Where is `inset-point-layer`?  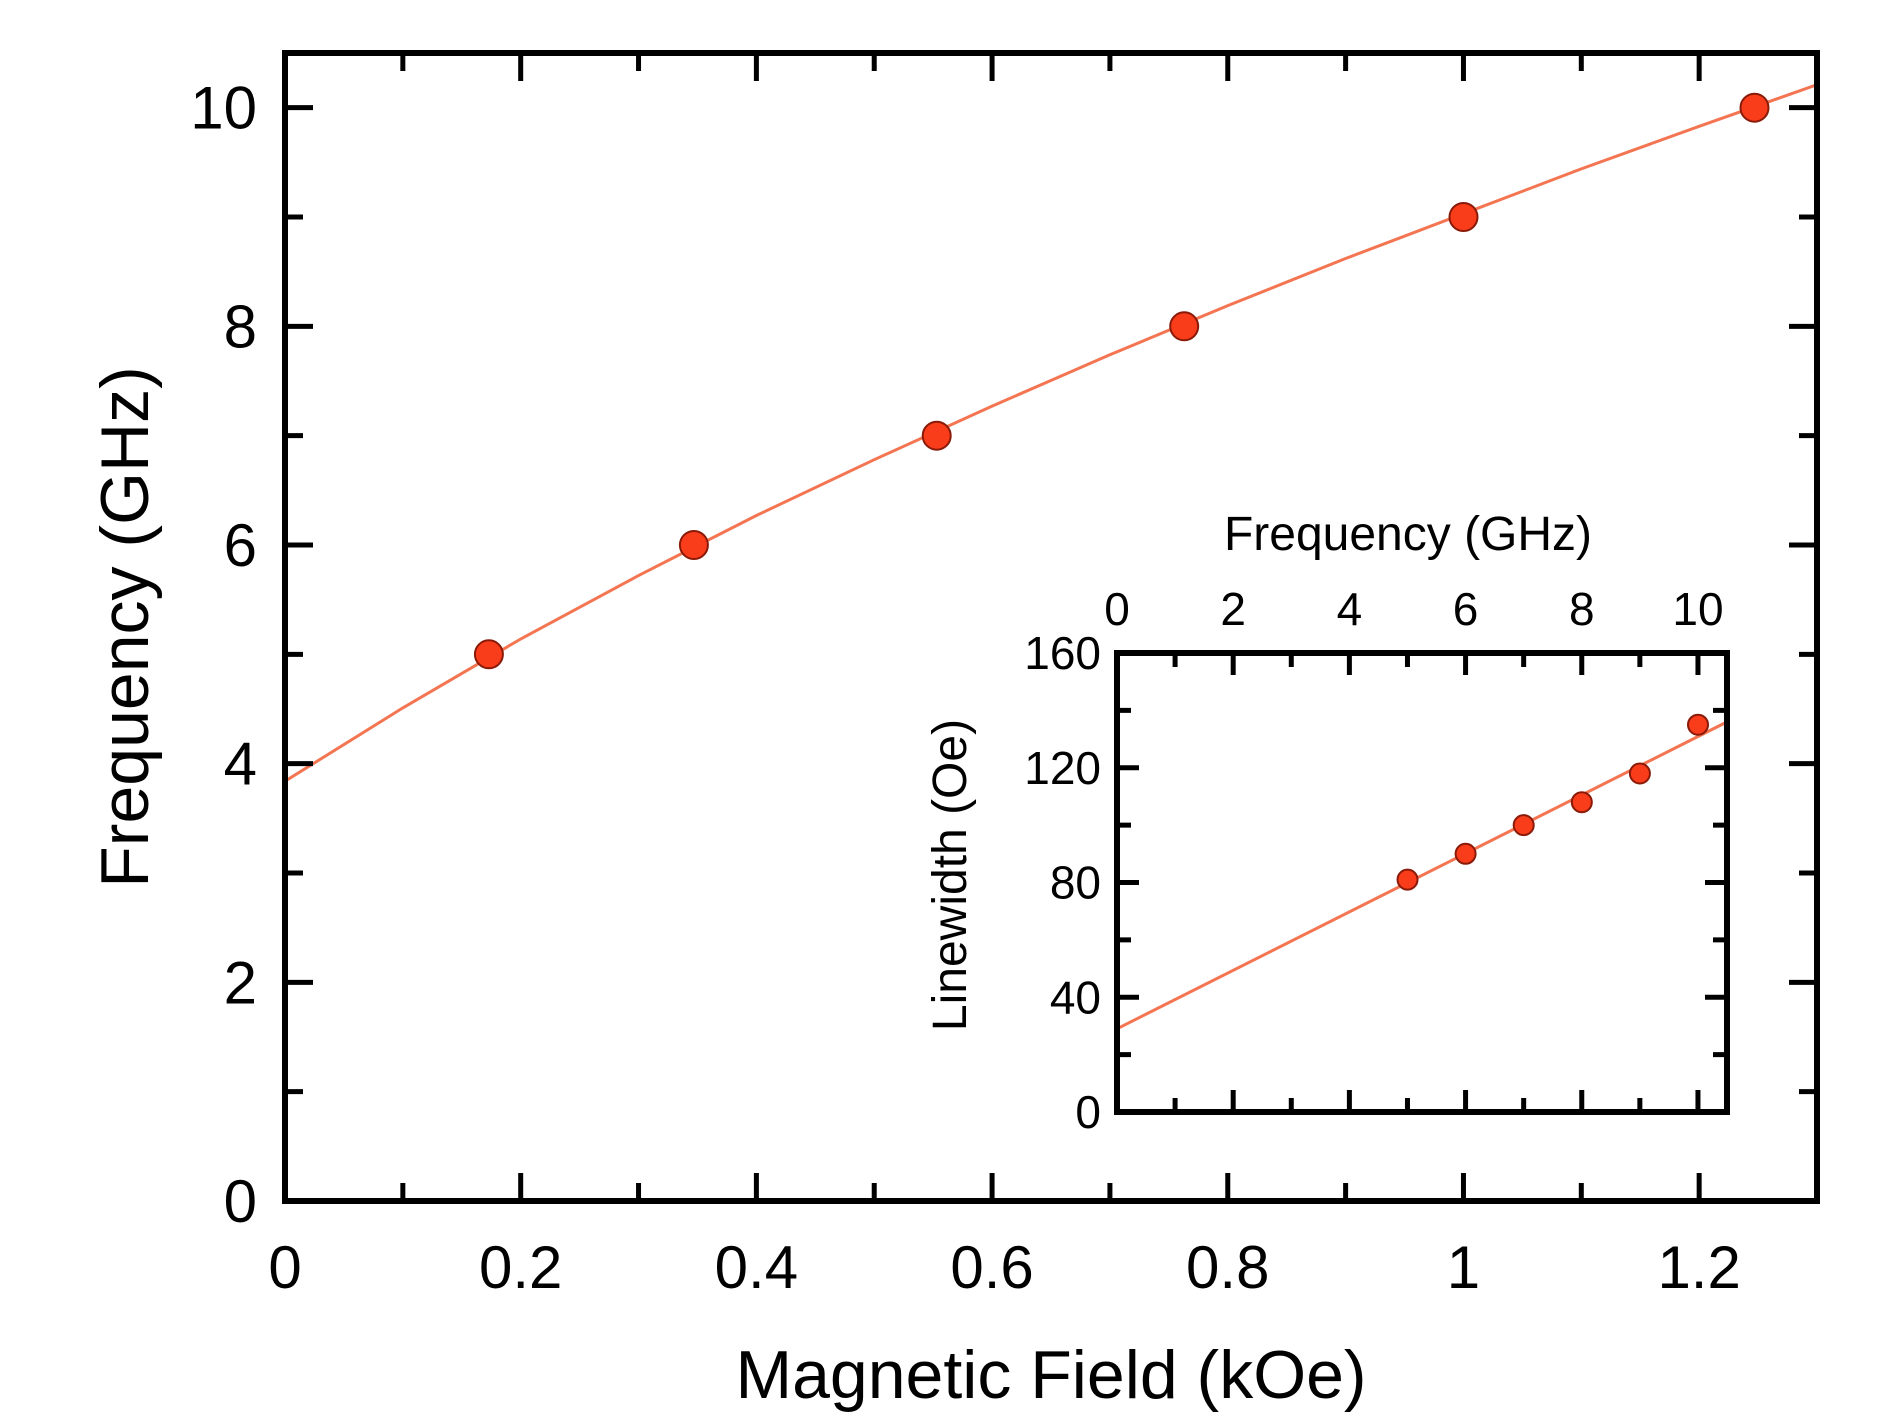 inset-point-layer is located at coordinates (1552, 802).